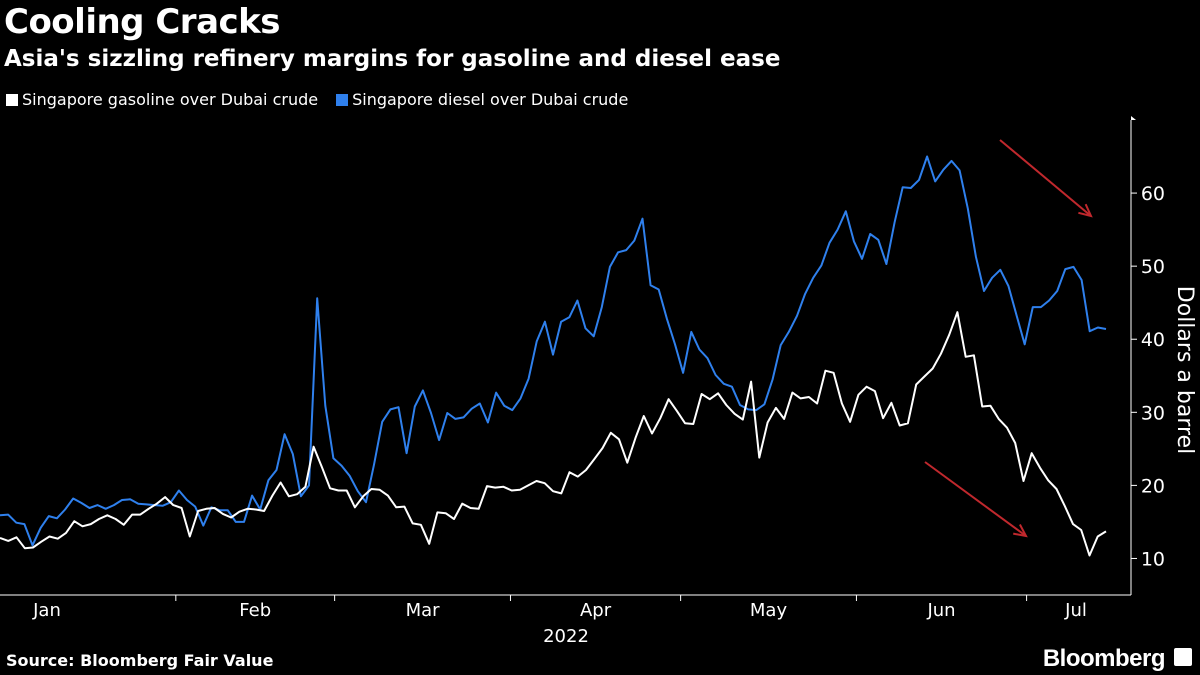  What do you see at coordinates (1153, 559) in the screenshot?
I see `y-tick-label: 10` at bounding box center [1153, 559].